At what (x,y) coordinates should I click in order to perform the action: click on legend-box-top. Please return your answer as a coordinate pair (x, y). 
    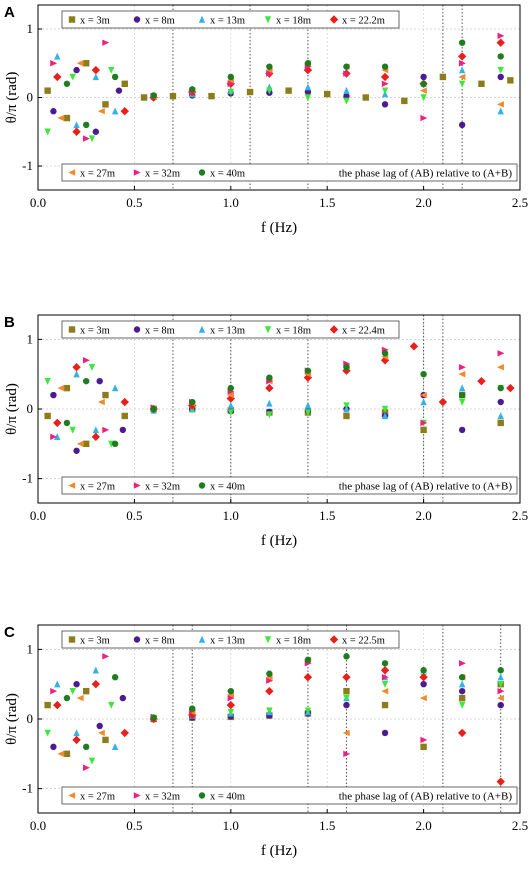
    Looking at the image, I should click on (230, 19).